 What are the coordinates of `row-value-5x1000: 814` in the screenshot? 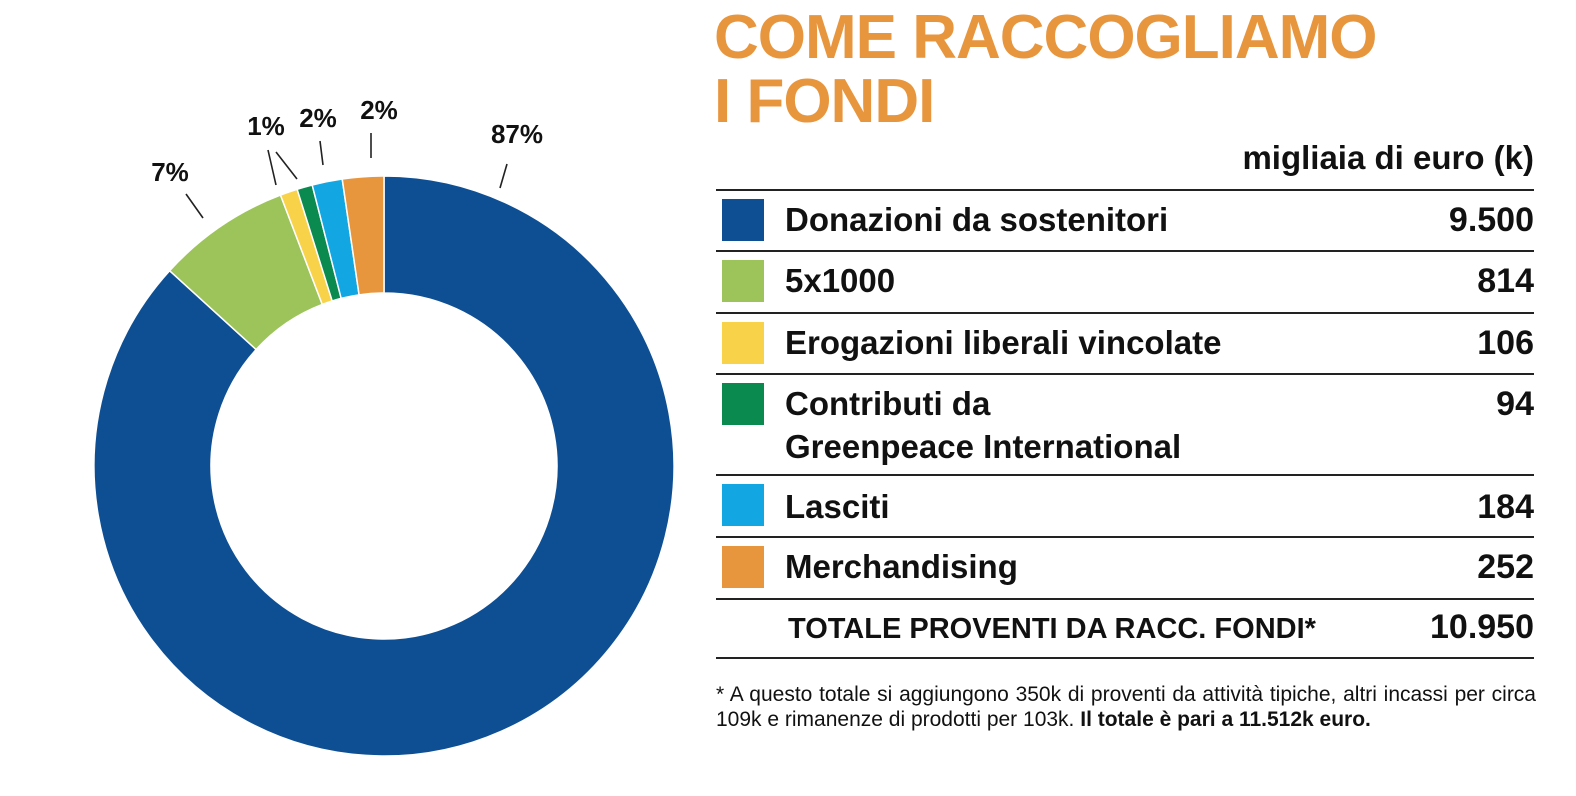 It's located at (1505, 281).